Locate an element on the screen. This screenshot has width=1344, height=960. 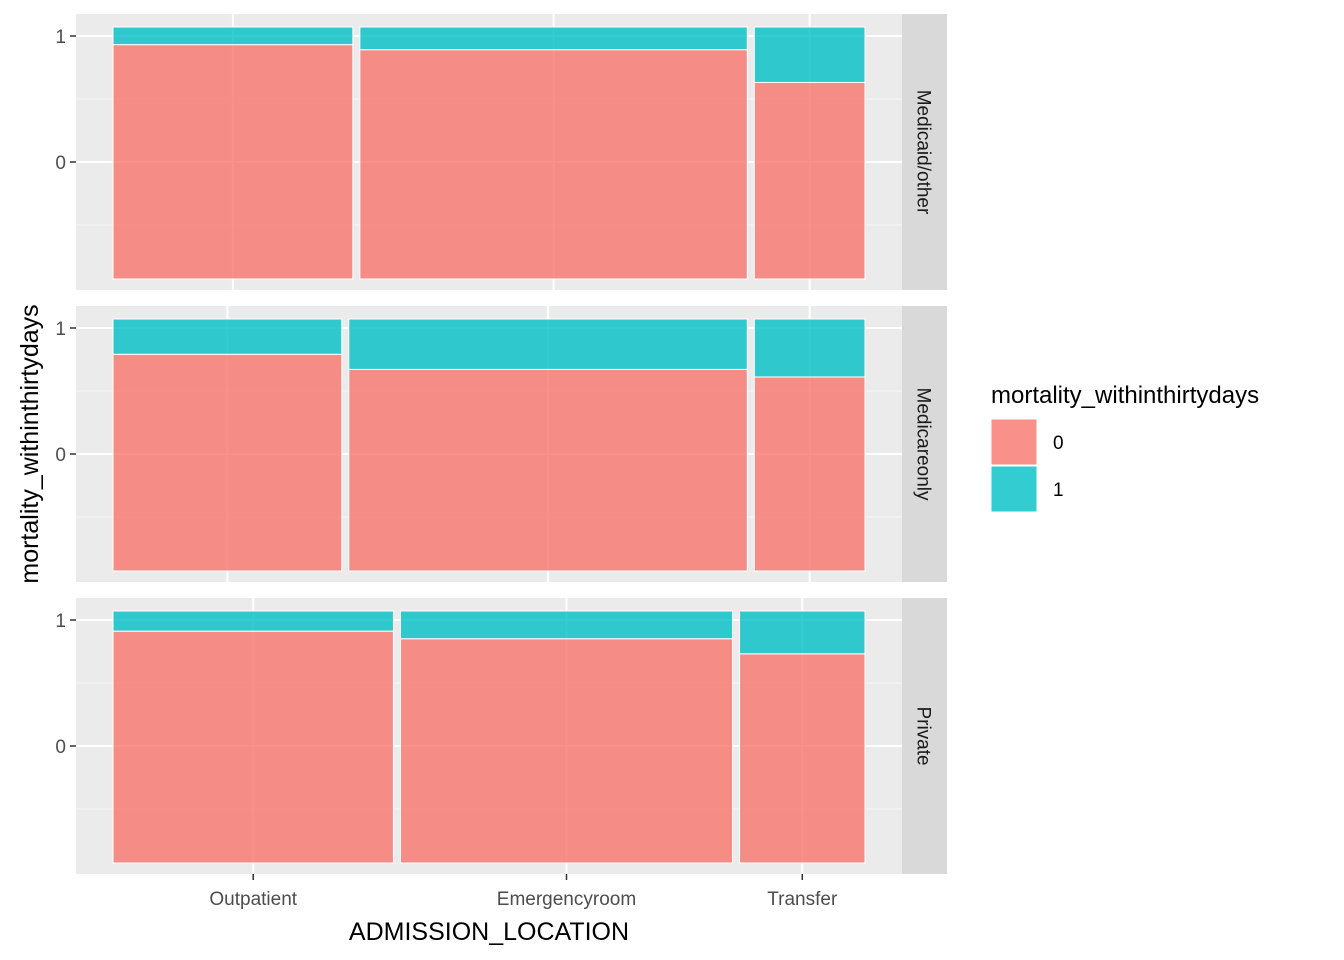
x-axis-title: ADMISSION_LOCATION is located at coordinates (489, 932).